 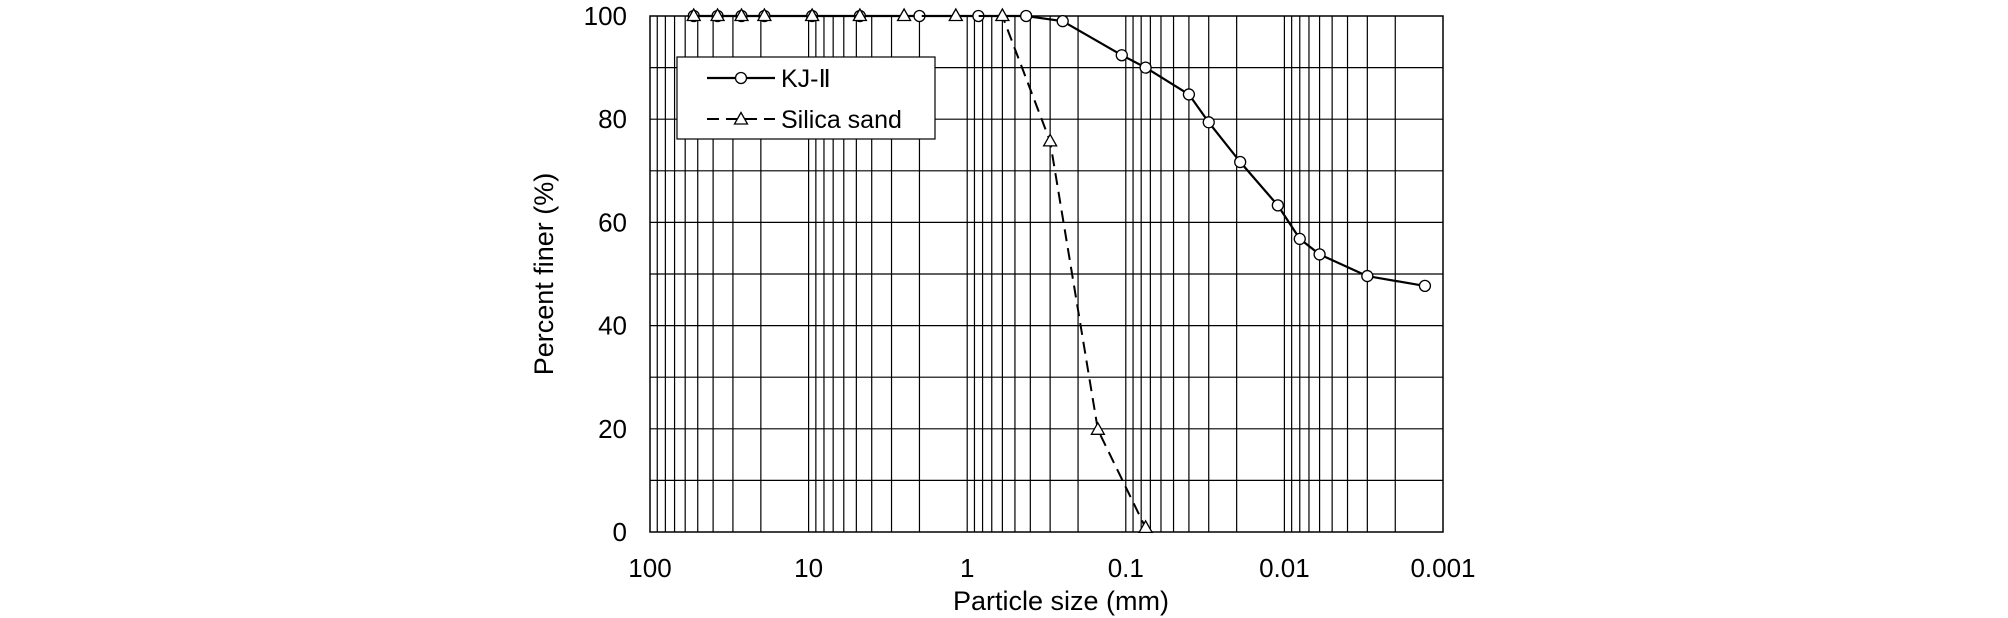 I want to click on legend-marker-kj, so click(x=741, y=78).